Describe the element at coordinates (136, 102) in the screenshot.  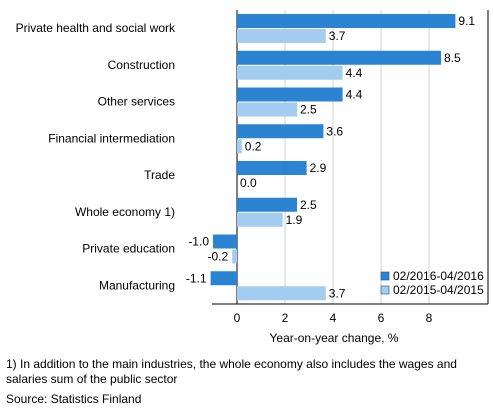
I see `category-label: Other services` at that location.